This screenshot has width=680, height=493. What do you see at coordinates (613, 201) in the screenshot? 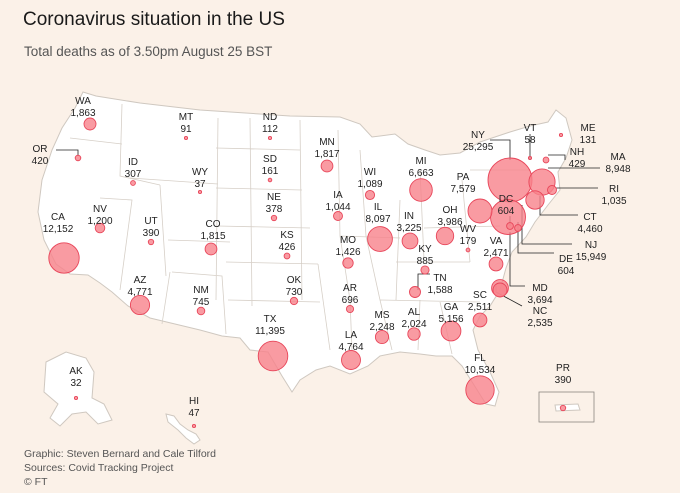
I see `value-label-ri: 1,035` at bounding box center [613, 201].